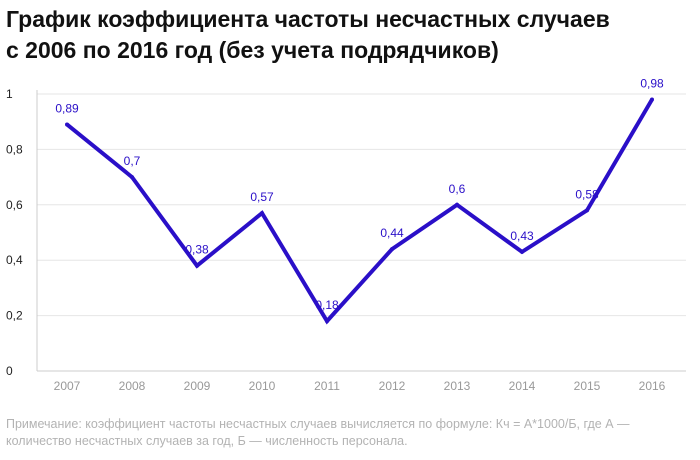 This screenshot has height=460, width=700. What do you see at coordinates (652, 386) in the screenshot?
I see `x-tick-label: 2016` at bounding box center [652, 386].